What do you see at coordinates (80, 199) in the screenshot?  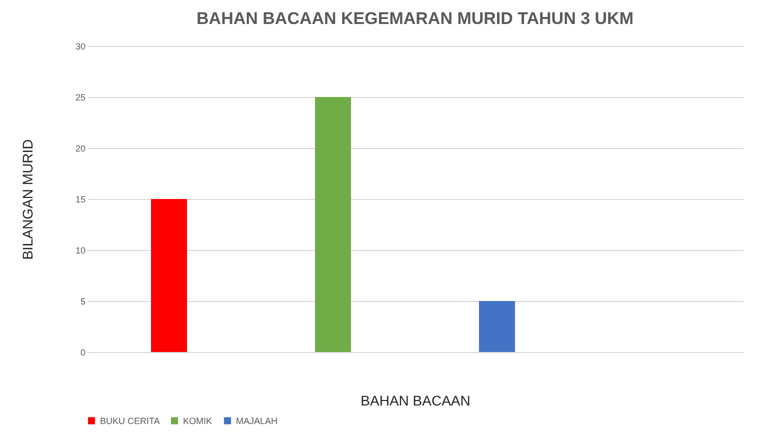 I see `y-tick-label: 15` at bounding box center [80, 199].